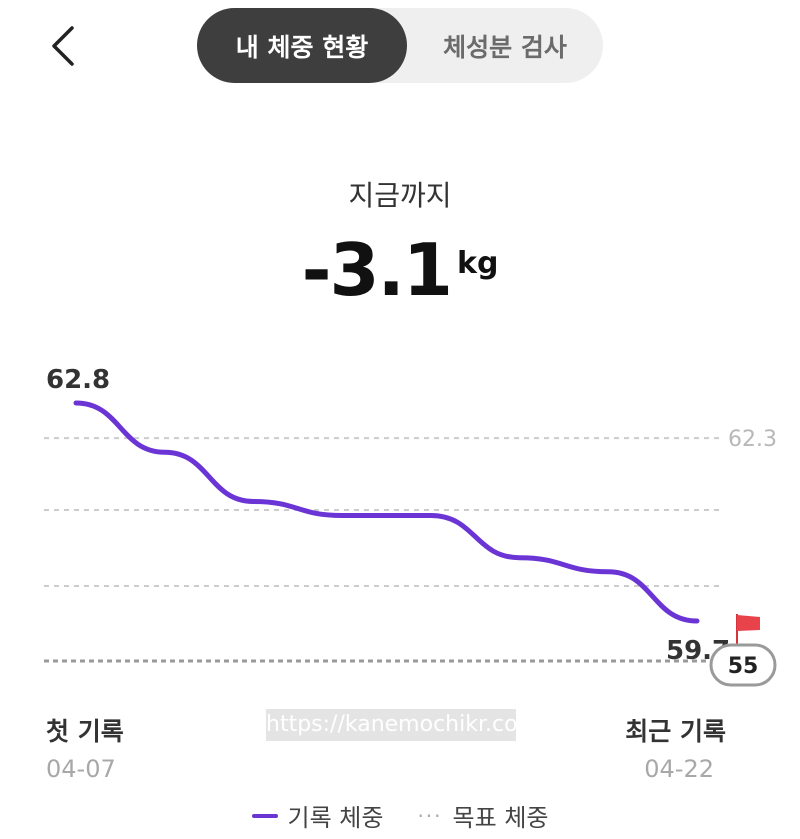  I want to click on reference-value-label: 62.3, so click(752, 439).